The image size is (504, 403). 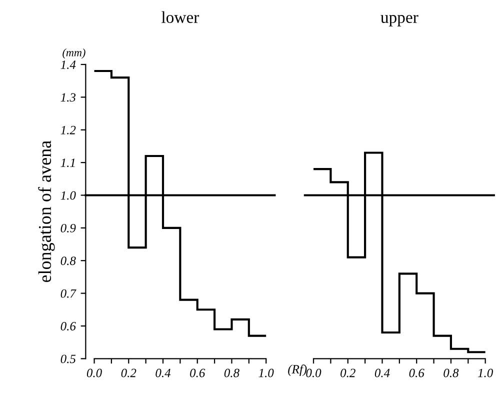 What do you see at coordinates (399, 20) in the screenshot?
I see `chart-title: upper` at bounding box center [399, 20].